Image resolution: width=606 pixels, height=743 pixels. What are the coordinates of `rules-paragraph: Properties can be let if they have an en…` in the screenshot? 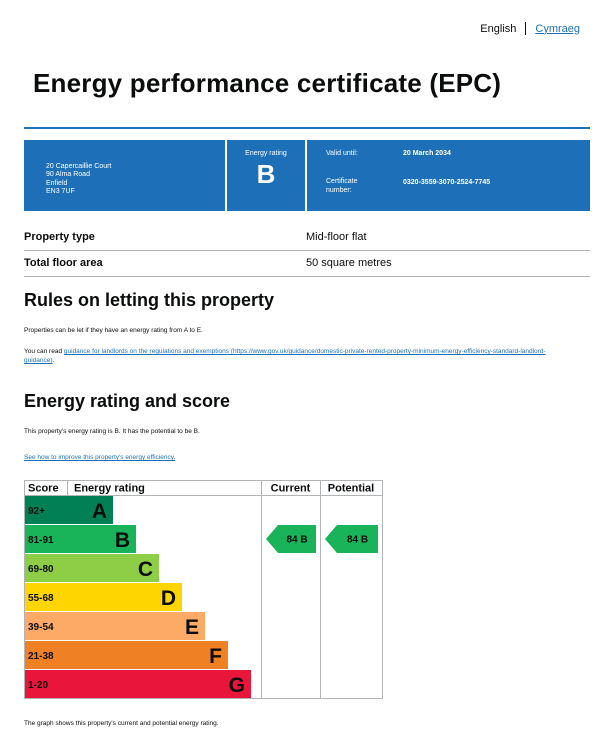 It's located at (113, 330).